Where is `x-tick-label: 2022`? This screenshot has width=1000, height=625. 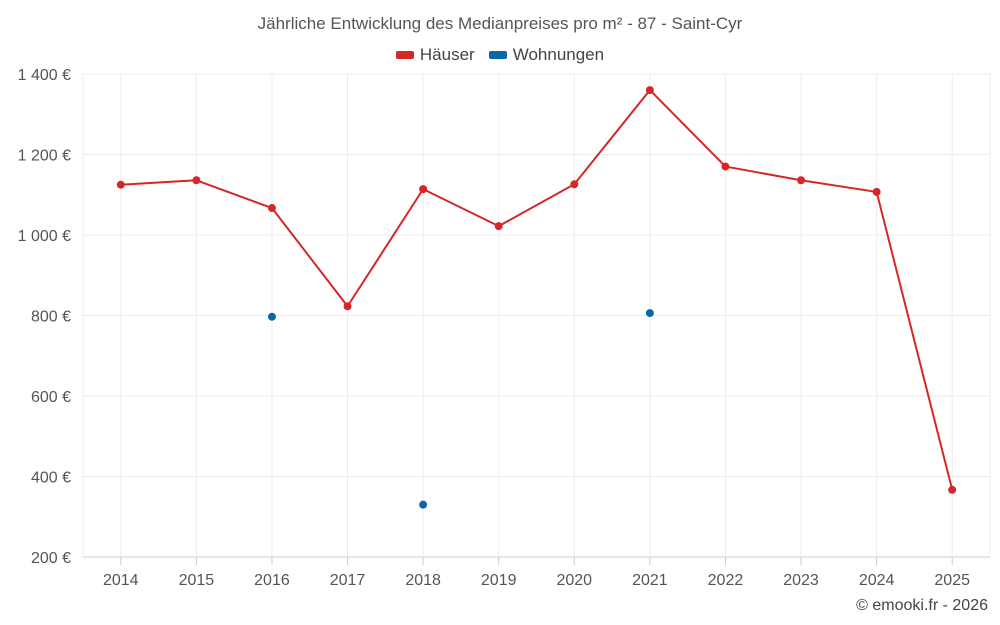
x-tick-label: 2022 is located at coordinates (726, 580).